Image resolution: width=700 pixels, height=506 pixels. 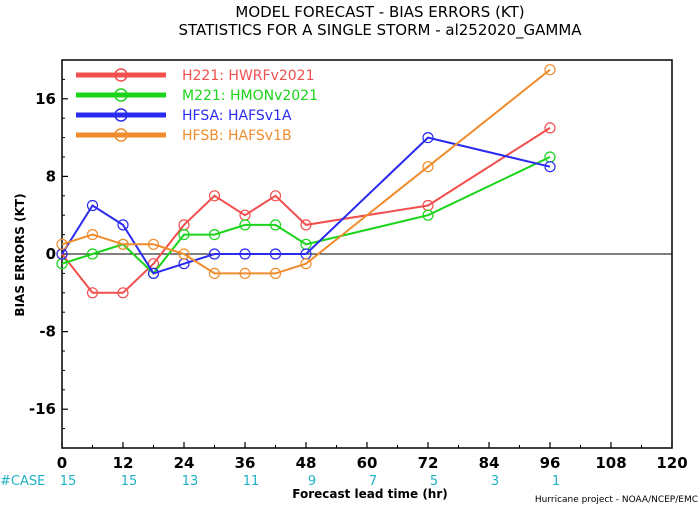 What do you see at coordinates (379, 12) in the screenshot?
I see `chart-title-line1: MODEL FORECAST - BIAS ERRORS (KT)` at bounding box center [379, 12].